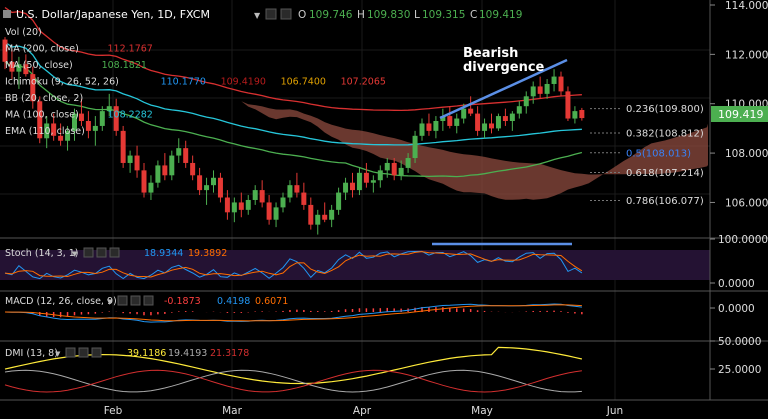 Image resolution: width=768 pixels, height=419 pixels. What do you see at coordinates (88, 252) in the screenshot?
I see `stoch-visibility-icon` at bounding box center [88, 252].